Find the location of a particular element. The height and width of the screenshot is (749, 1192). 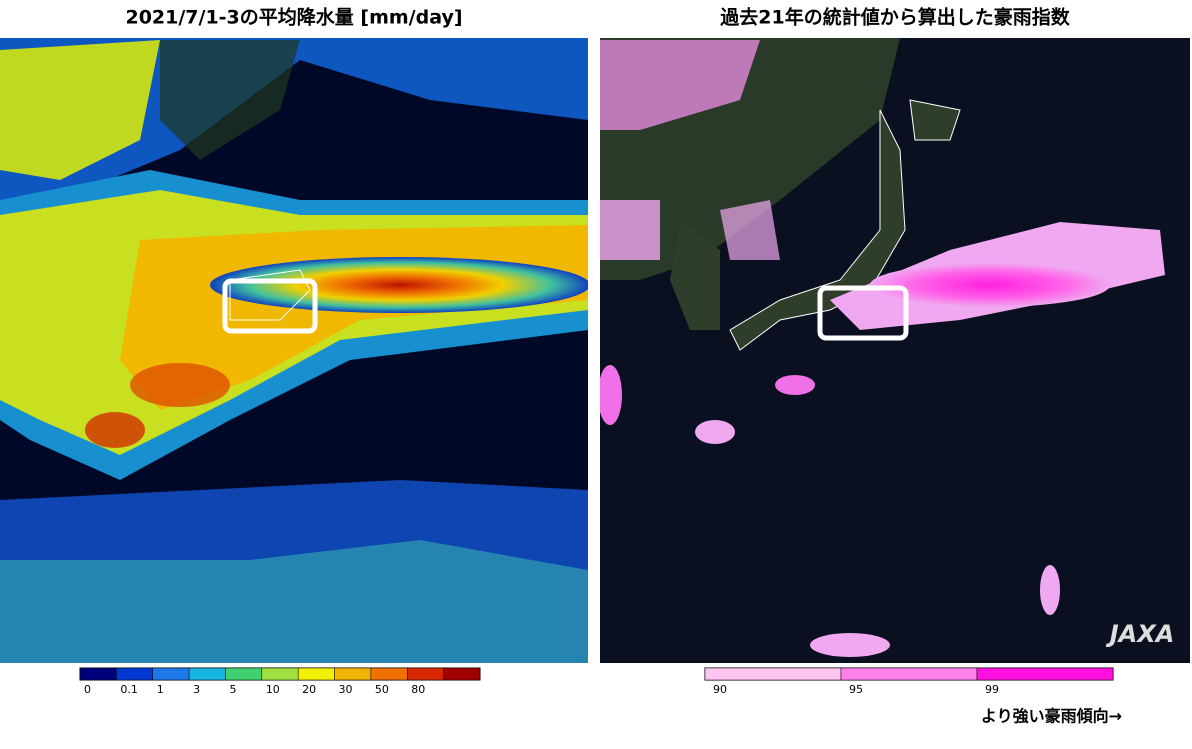

colorbar-label: 20 is located at coordinates (309, 689).